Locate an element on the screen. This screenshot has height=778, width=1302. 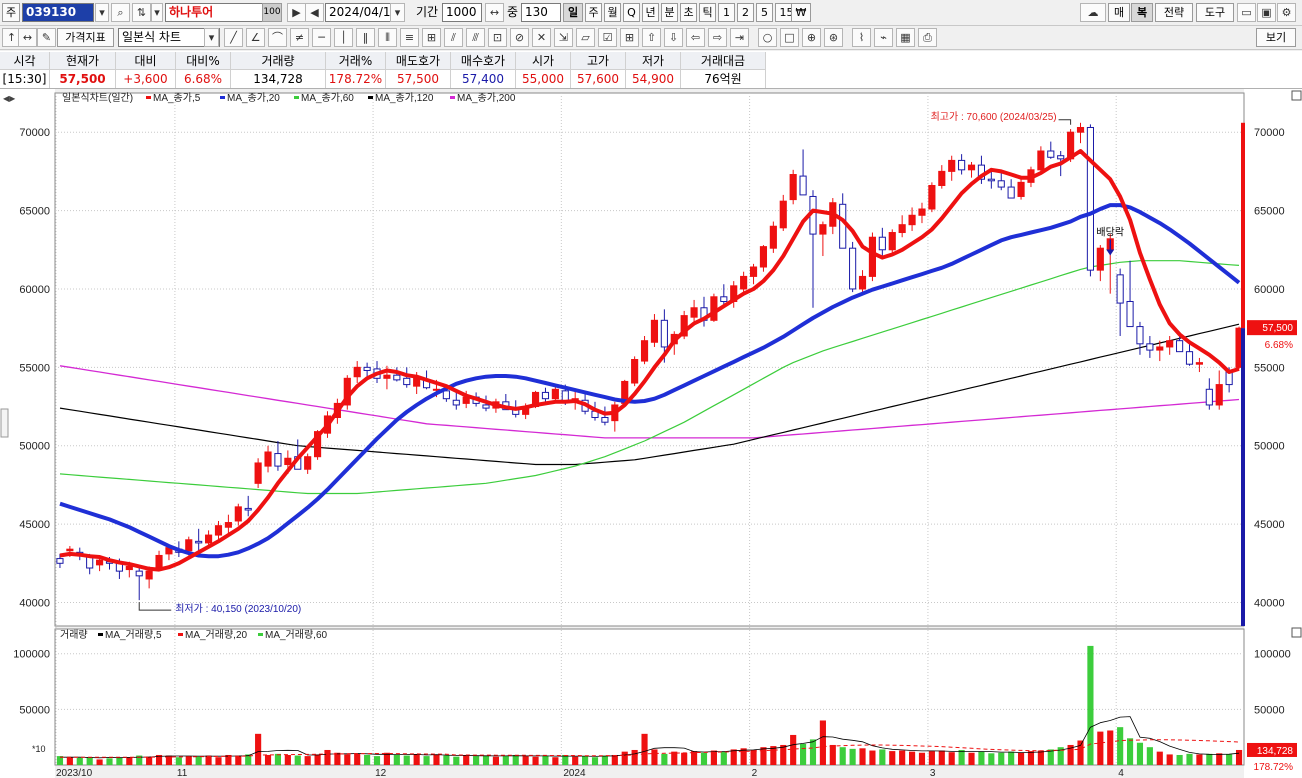
volume-legend-item: MA_거래량,20 is located at coordinates (216, 635).